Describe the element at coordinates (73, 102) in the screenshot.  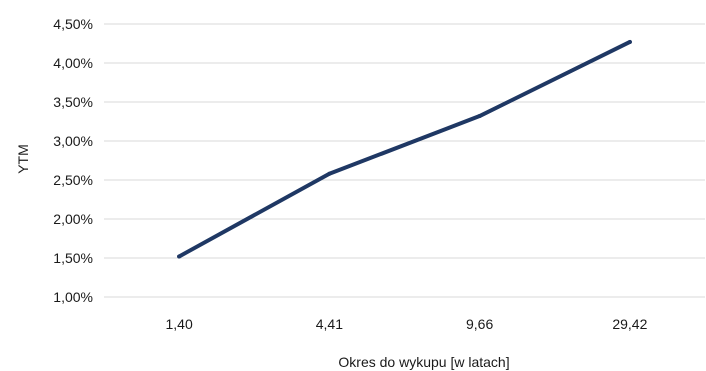
I see `y-tick-label: 3,50%` at that location.